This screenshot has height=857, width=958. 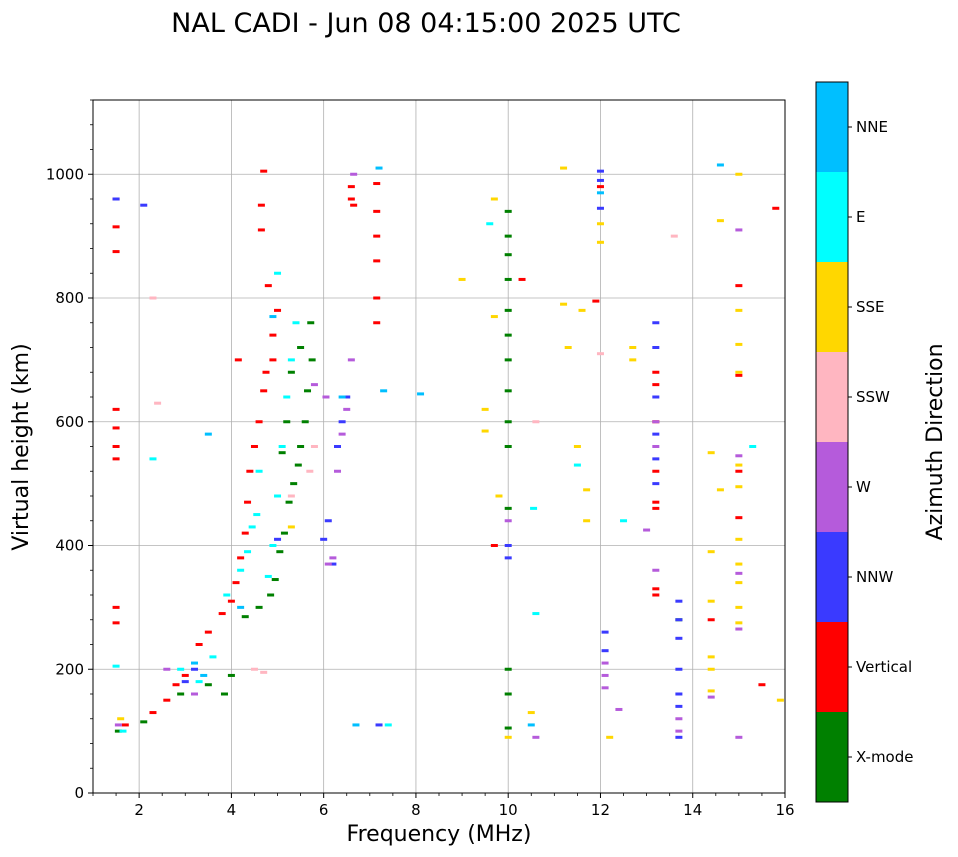 What do you see at coordinates (21, 446) in the screenshot?
I see `y-axis-label: Virtual height (km)` at bounding box center [21, 446].